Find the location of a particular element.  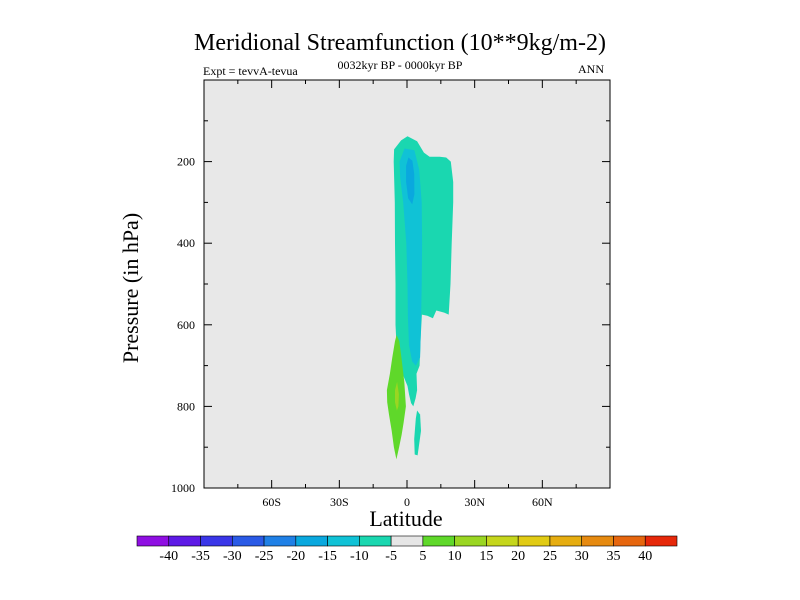

y-tick-label: 400 is located at coordinates (186, 243).